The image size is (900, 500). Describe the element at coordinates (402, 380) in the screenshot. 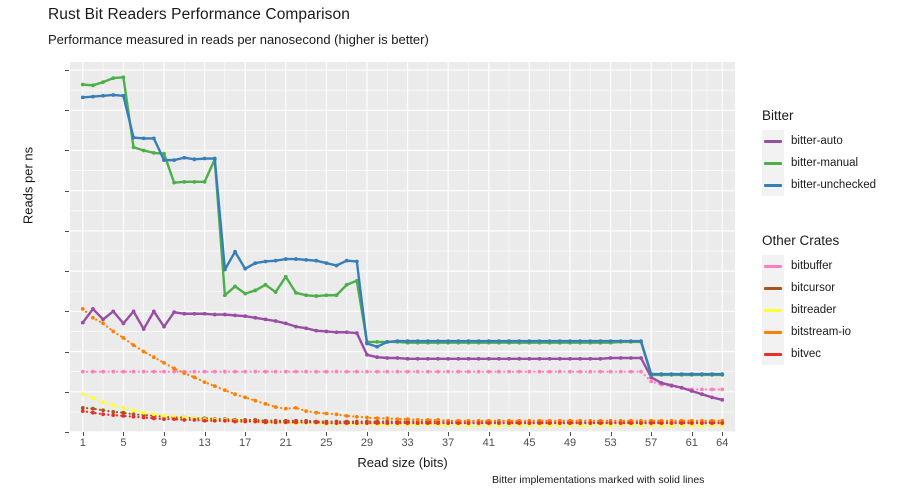

I see `series-bitbuffer` at that location.